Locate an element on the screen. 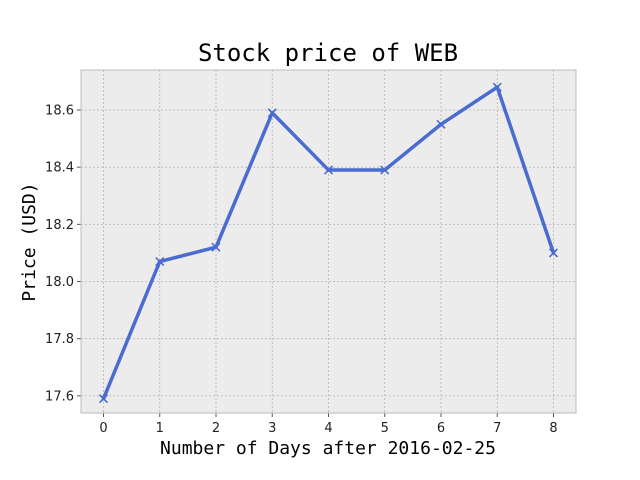 Image resolution: width=640 pixels, height=480 pixels. x-tick-label: 3 is located at coordinates (272, 428).